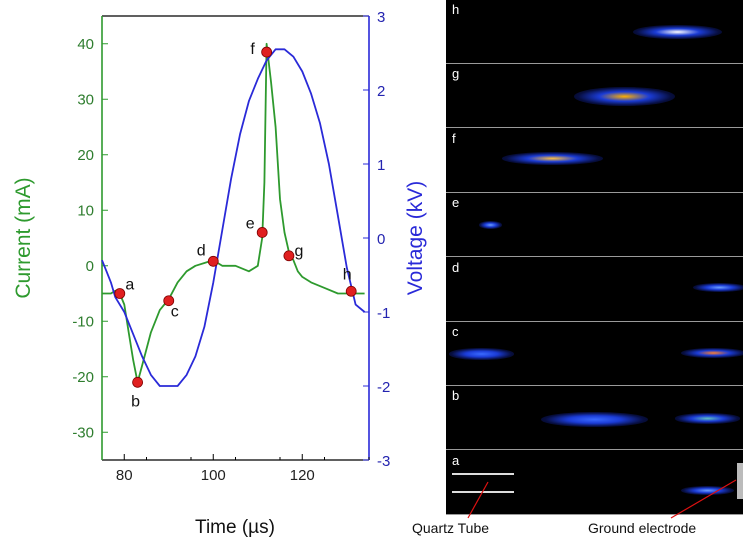  What do you see at coordinates (124, 475) in the screenshot?
I see `x-tick-label: 80` at bounding box center [124, 475].